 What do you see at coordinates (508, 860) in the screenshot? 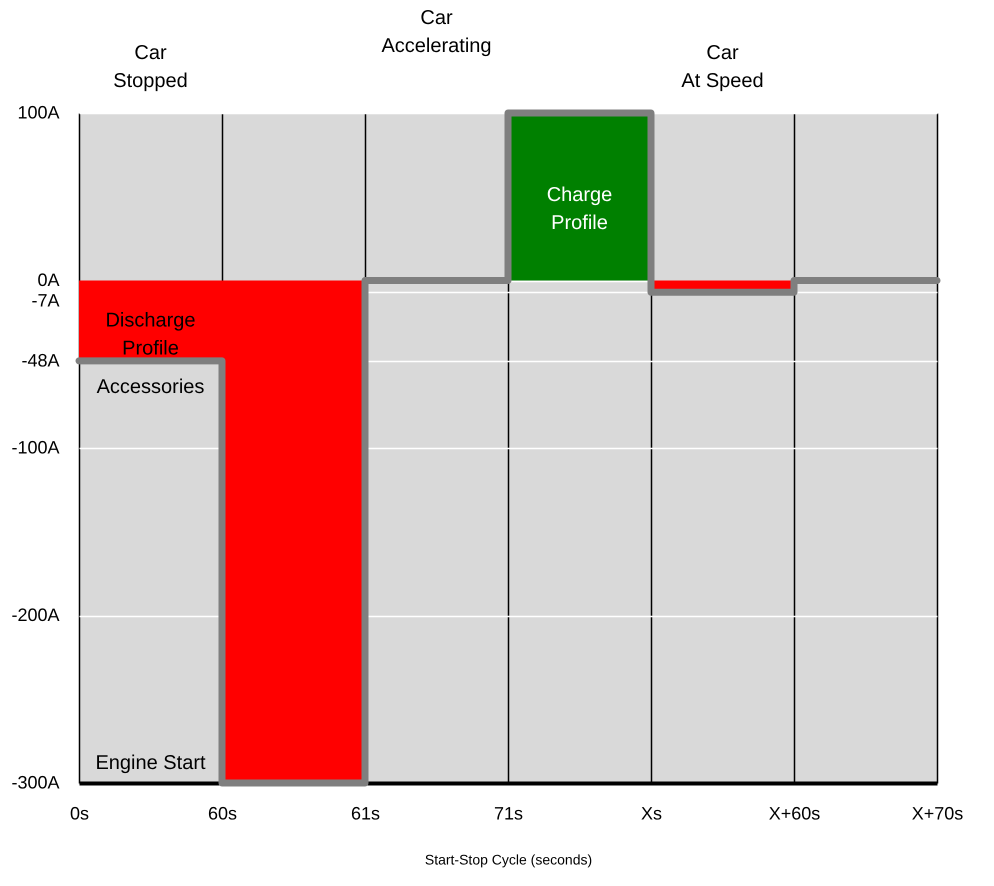
I see `x-axis-title: Start-Stop Cycle (seconds)` at bounding box center [508, 860].